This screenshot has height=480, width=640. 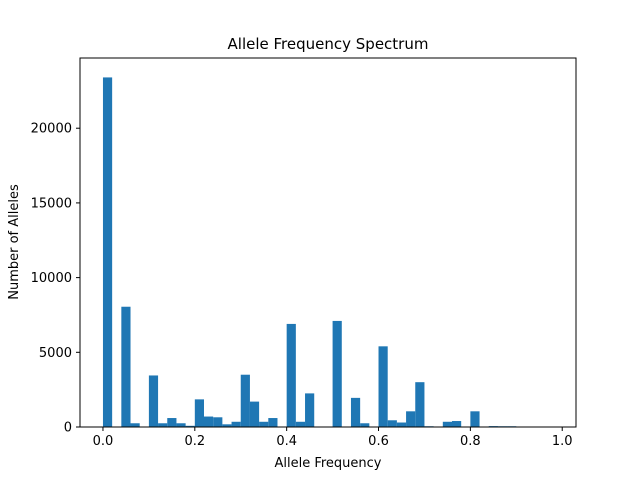 What do you see at coordinates (103, 441) in the screenshot?
I see `x-tick-label: 0.0` at bounding box center [103, 441].